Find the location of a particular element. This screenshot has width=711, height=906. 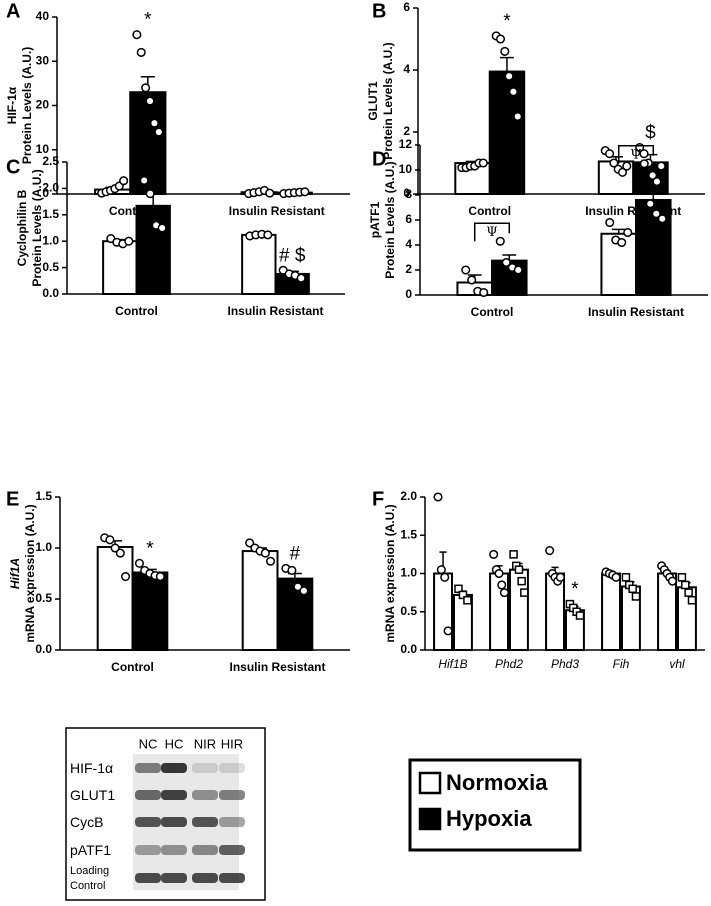

panel-letter: E is located at coordinates (12, 499).